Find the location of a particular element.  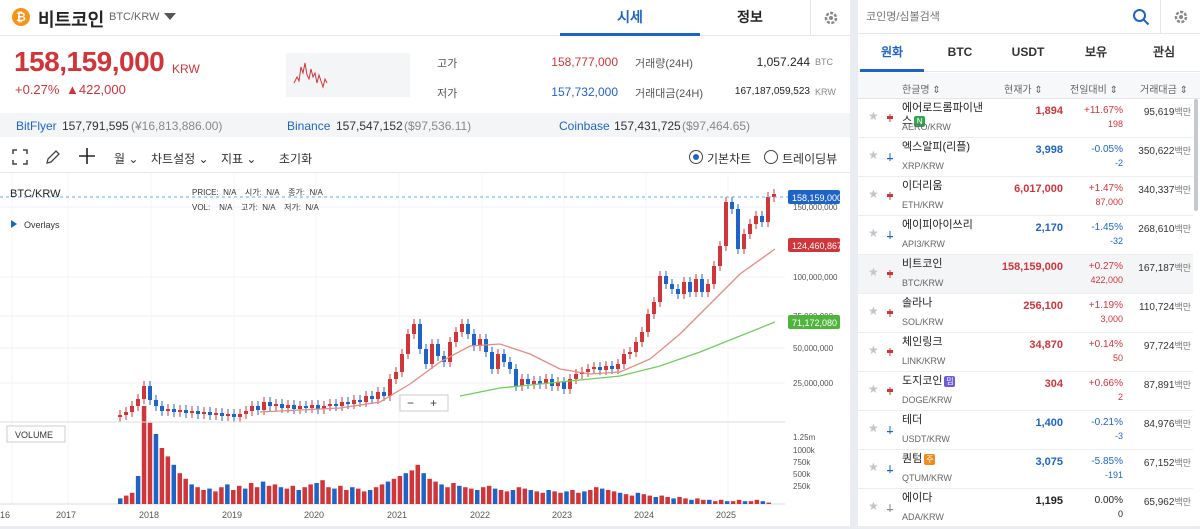

coin-row: ★ 테더 USDT/KRW 1,400 -0.21% -3 84,976백만 is located at coordinates (1025, 430).